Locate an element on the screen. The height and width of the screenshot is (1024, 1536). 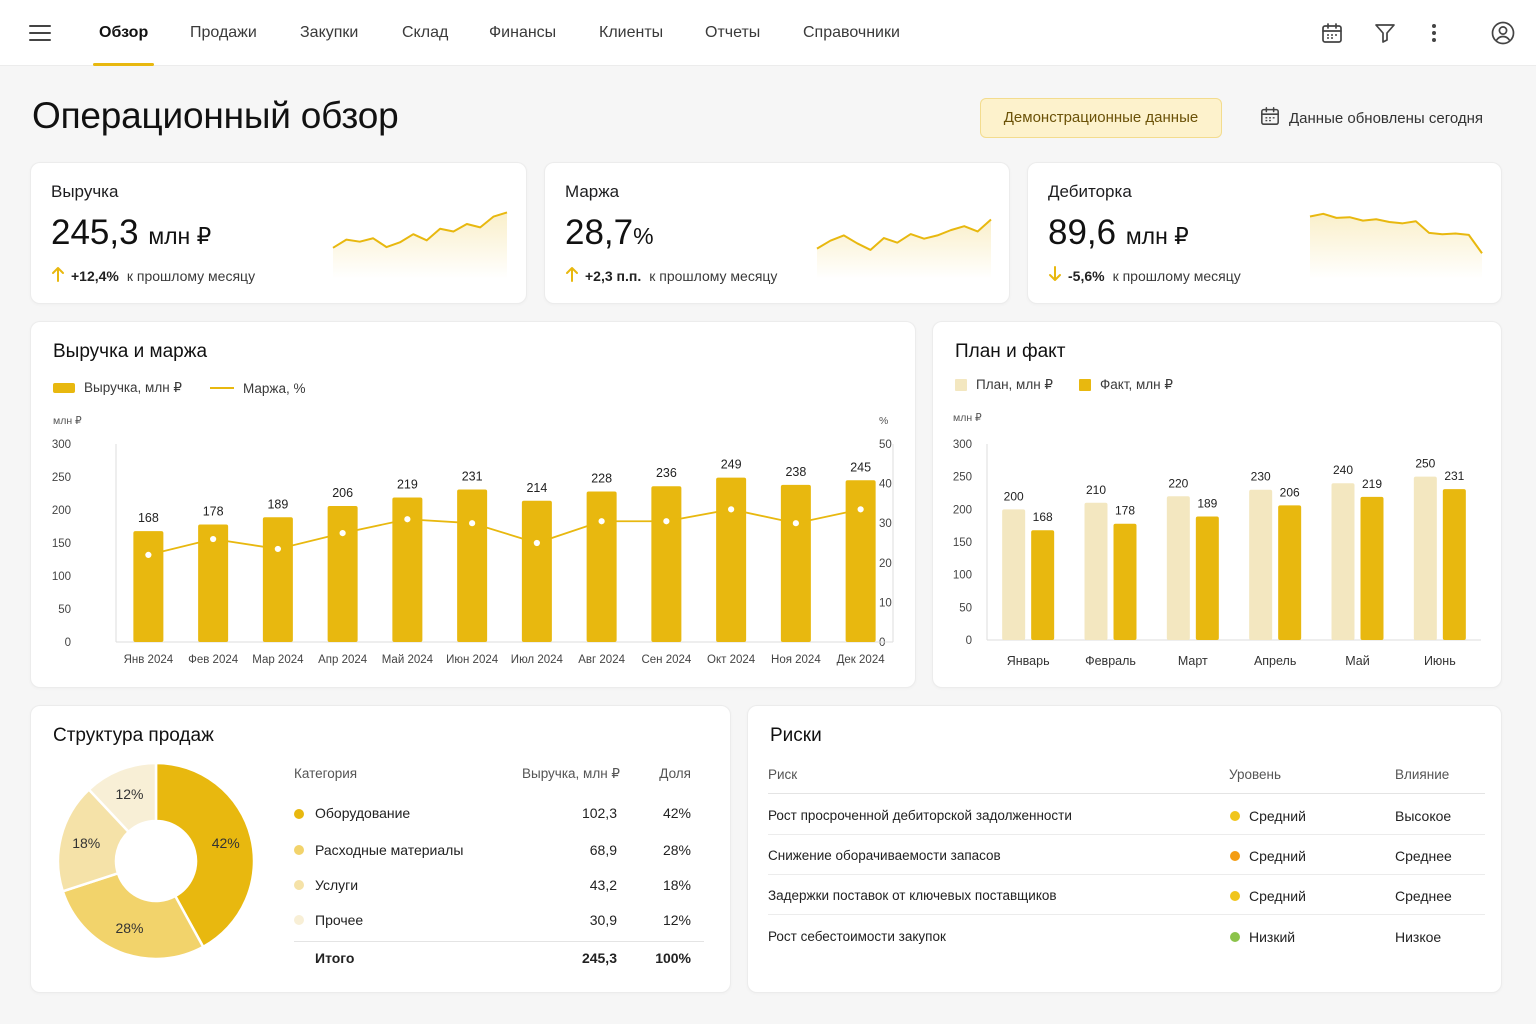
slice-value-label: 42% is located at coordinates (226, 843).